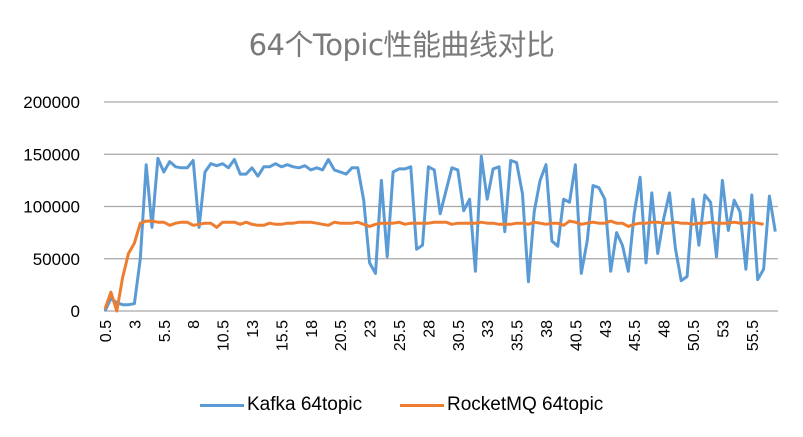  I want to click on x-tick-label: 28, so click(429, 329).